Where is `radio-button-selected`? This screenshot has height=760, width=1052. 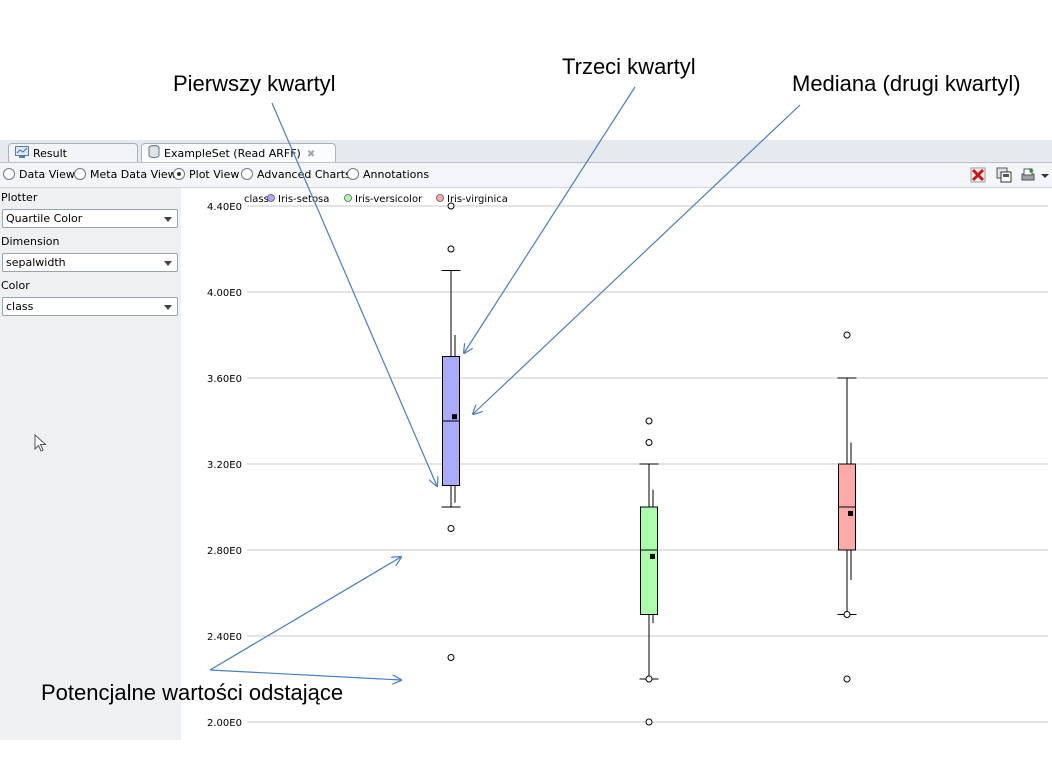 radio-button-selected is located at coordinates (179, 174).